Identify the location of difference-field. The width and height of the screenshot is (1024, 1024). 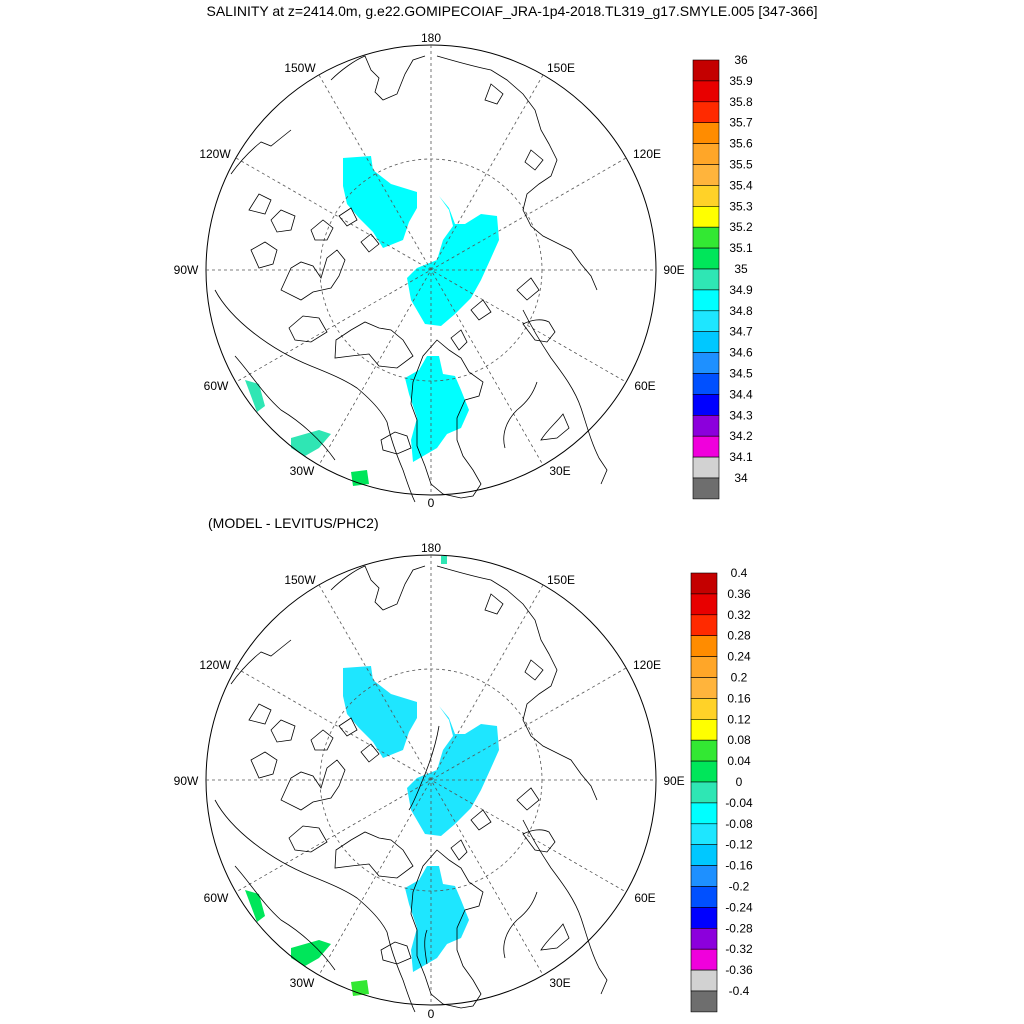
(372, 776).